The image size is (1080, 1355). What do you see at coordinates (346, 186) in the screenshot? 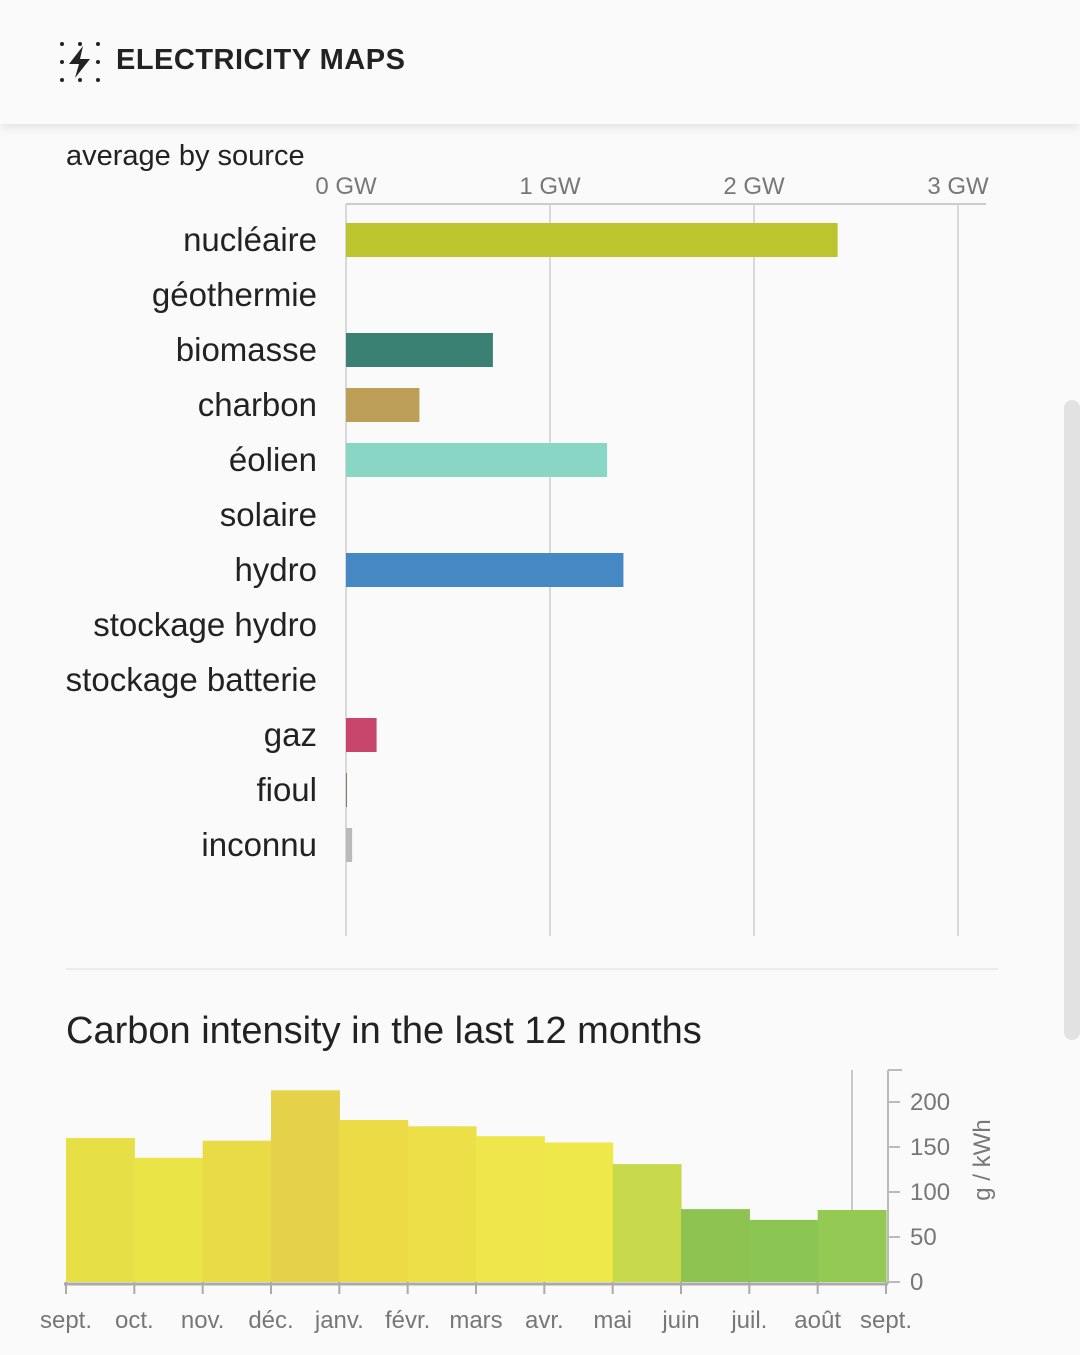
I see `x-tick-label-0: 0 GW` at bounding box center [346, 186].